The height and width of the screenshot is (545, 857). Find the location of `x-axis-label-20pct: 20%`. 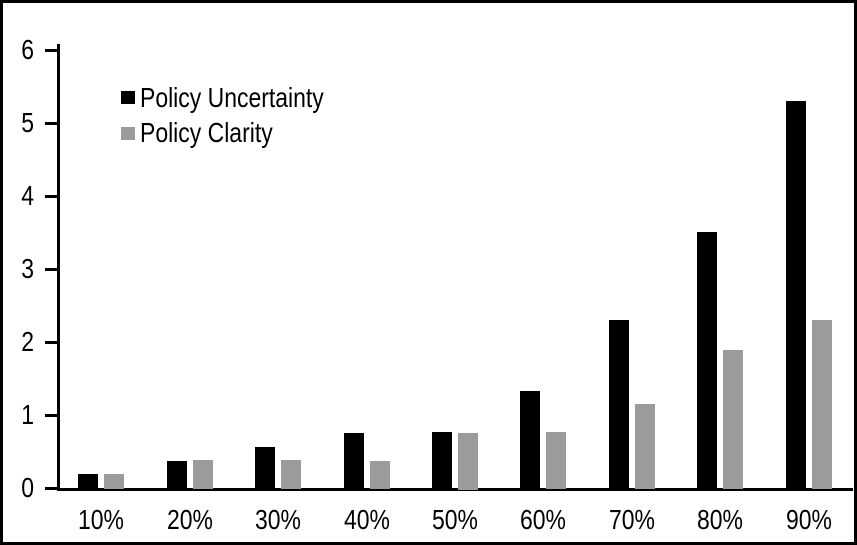

x-axis-label-20pct: 20% is located at coordinates (189, 519).